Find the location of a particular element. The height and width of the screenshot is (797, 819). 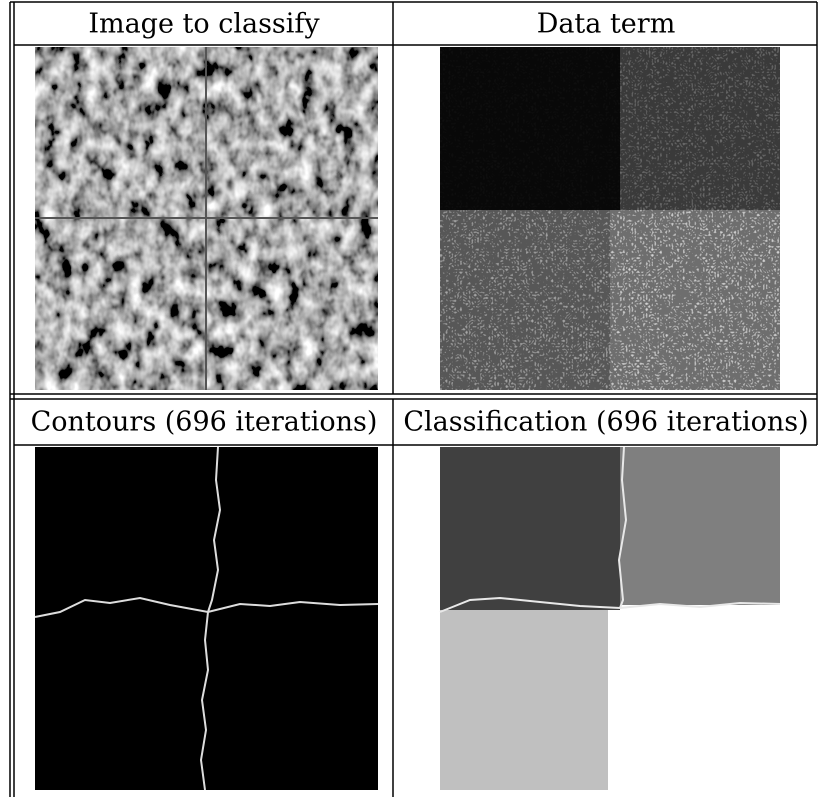

caption: Contours (696 iterations) is located at coordinates (204, 422).